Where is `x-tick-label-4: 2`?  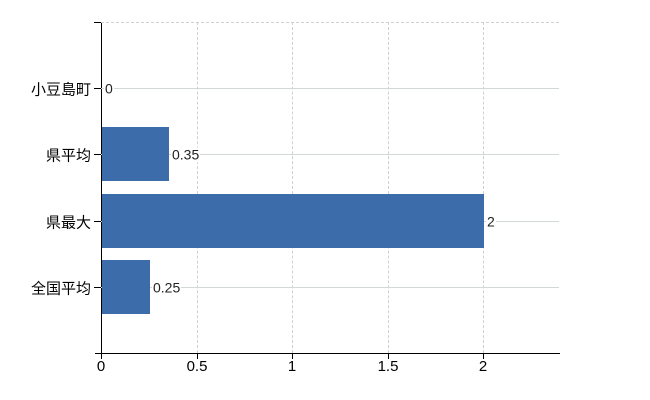
x-tick-label-4: 2 is located at coordinates (483, 366).